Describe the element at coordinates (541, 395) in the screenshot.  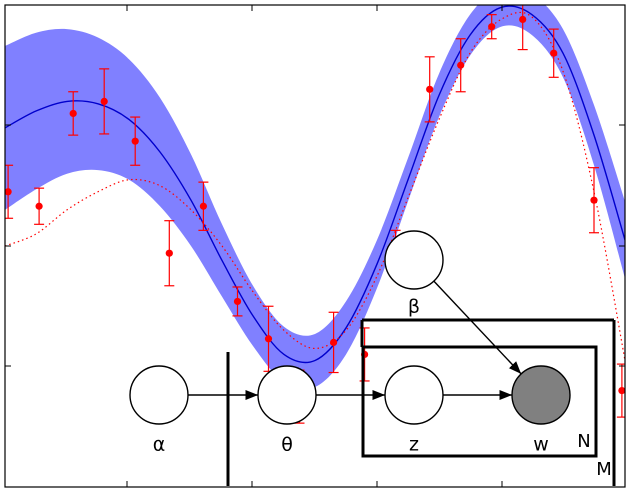
I see `node-w` at that location.